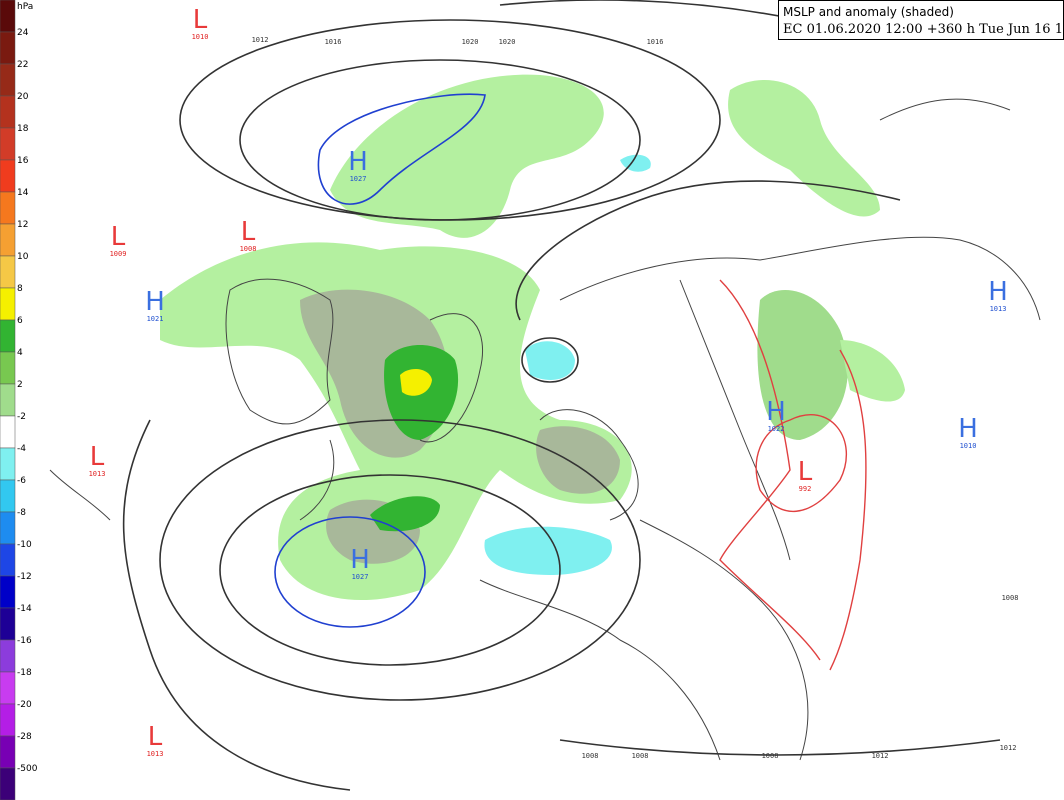 This screenshot has height=800, width=1064. I want to click on colorbar-label: 20, so click(23, 97).